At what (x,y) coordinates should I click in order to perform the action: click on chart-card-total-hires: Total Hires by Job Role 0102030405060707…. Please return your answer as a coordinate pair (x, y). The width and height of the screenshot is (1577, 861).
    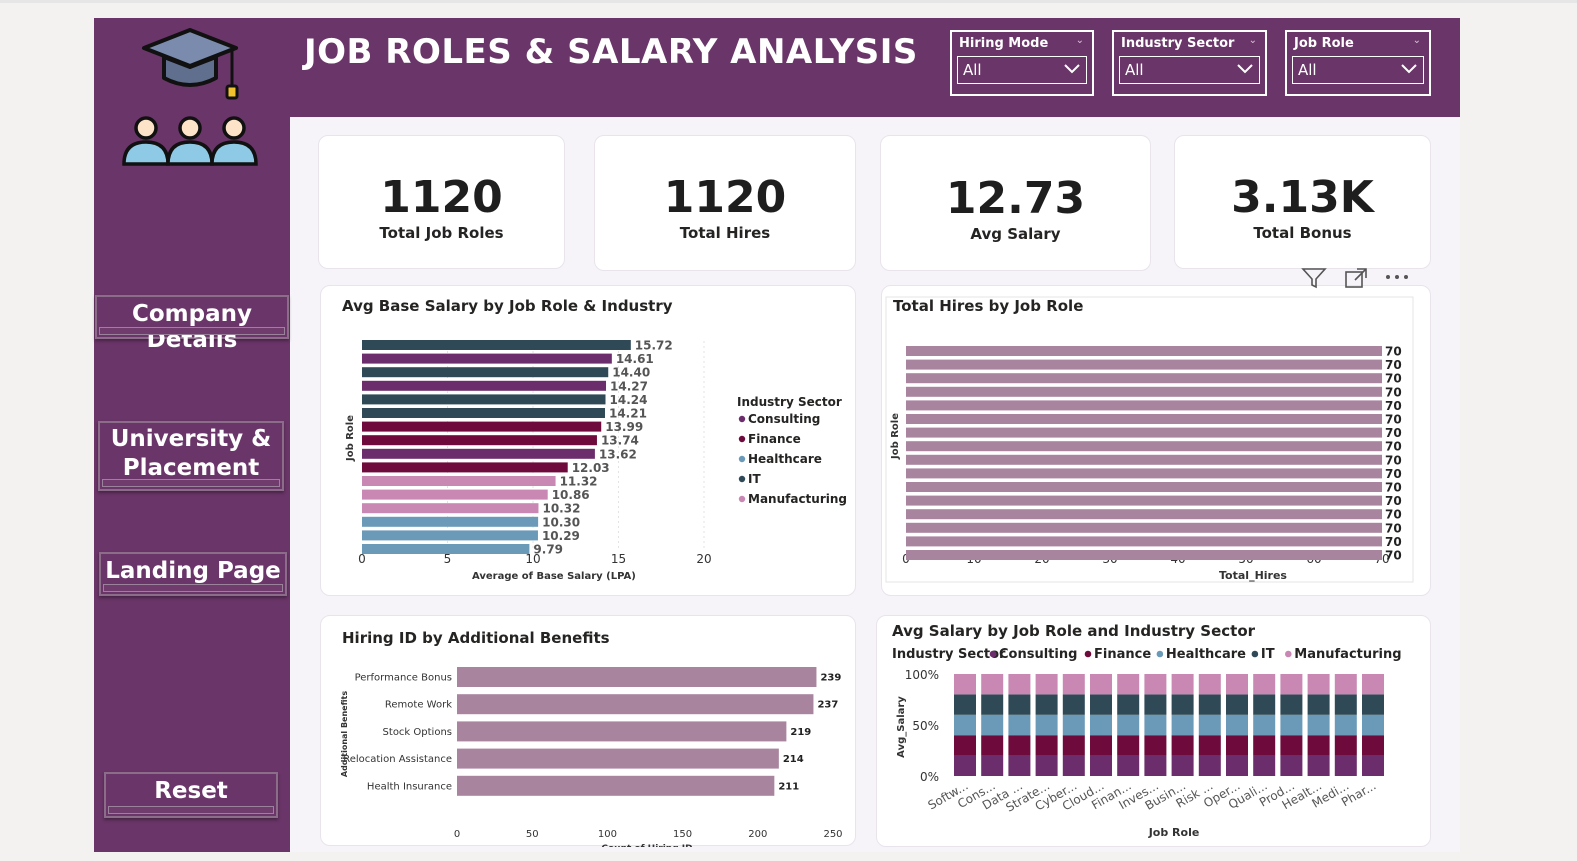
    Looking at the image, I should click on (1156, 440).